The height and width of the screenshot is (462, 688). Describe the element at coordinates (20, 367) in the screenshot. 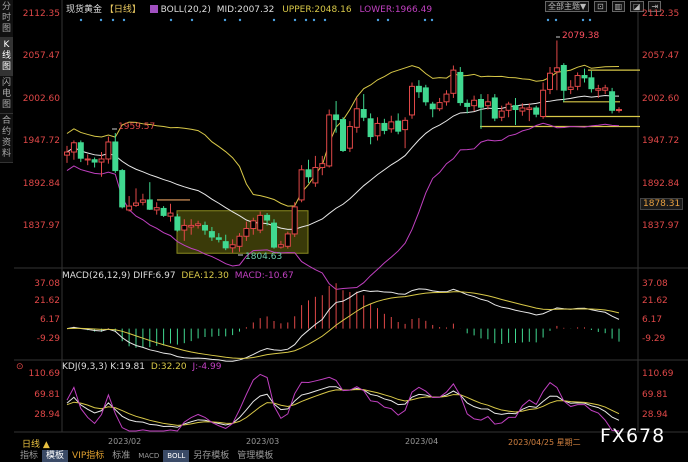

I see `kdj-settings-icon: ⊙` at that location.